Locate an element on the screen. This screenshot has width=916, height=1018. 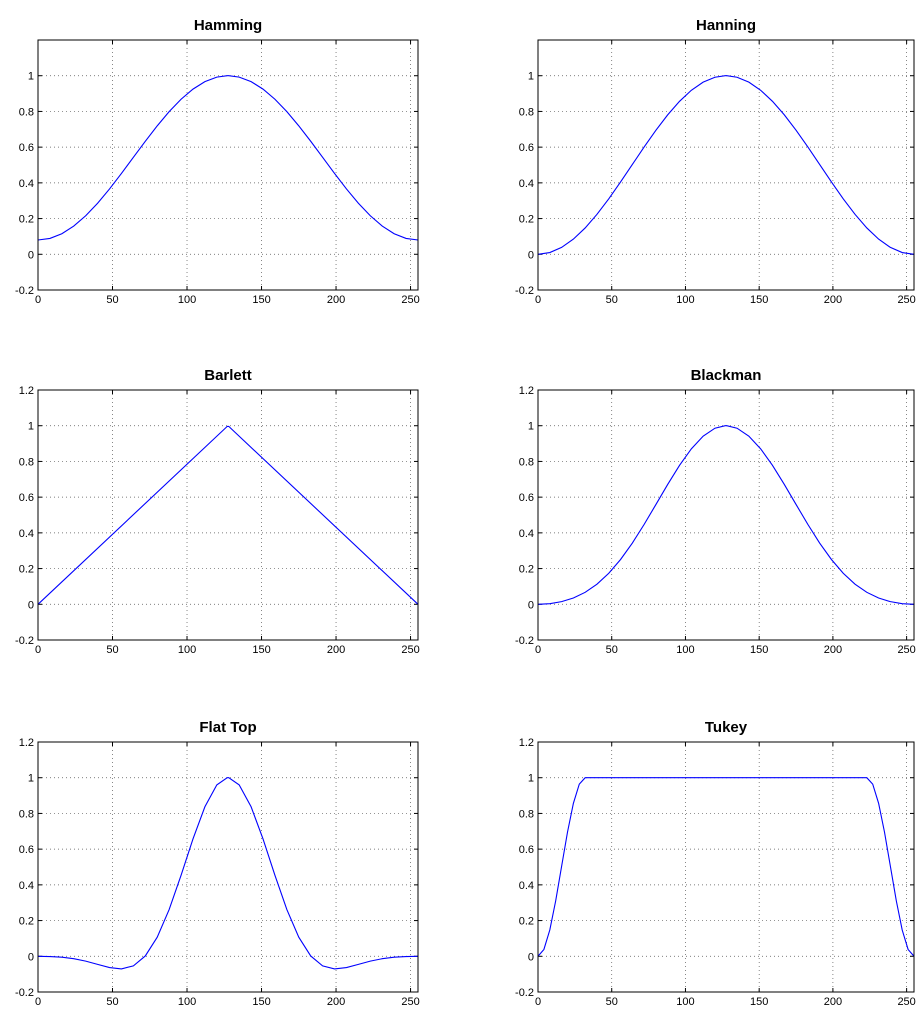
subplot-title: Flat Top is located at coordinates (227, 727).